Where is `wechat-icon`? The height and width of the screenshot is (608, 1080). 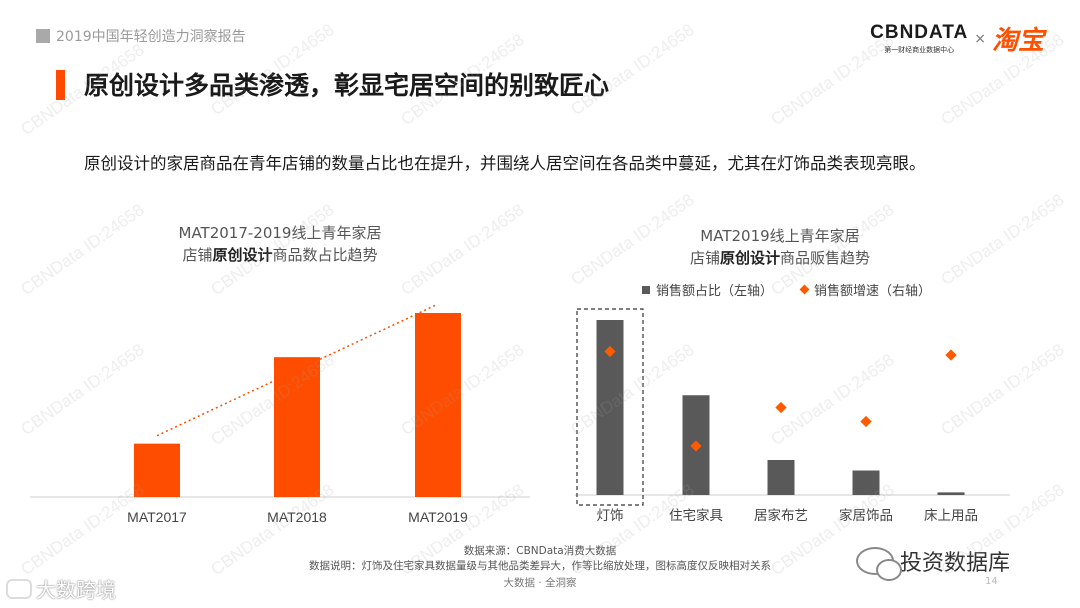
wechat-icon is located at coordinates (879, 564).